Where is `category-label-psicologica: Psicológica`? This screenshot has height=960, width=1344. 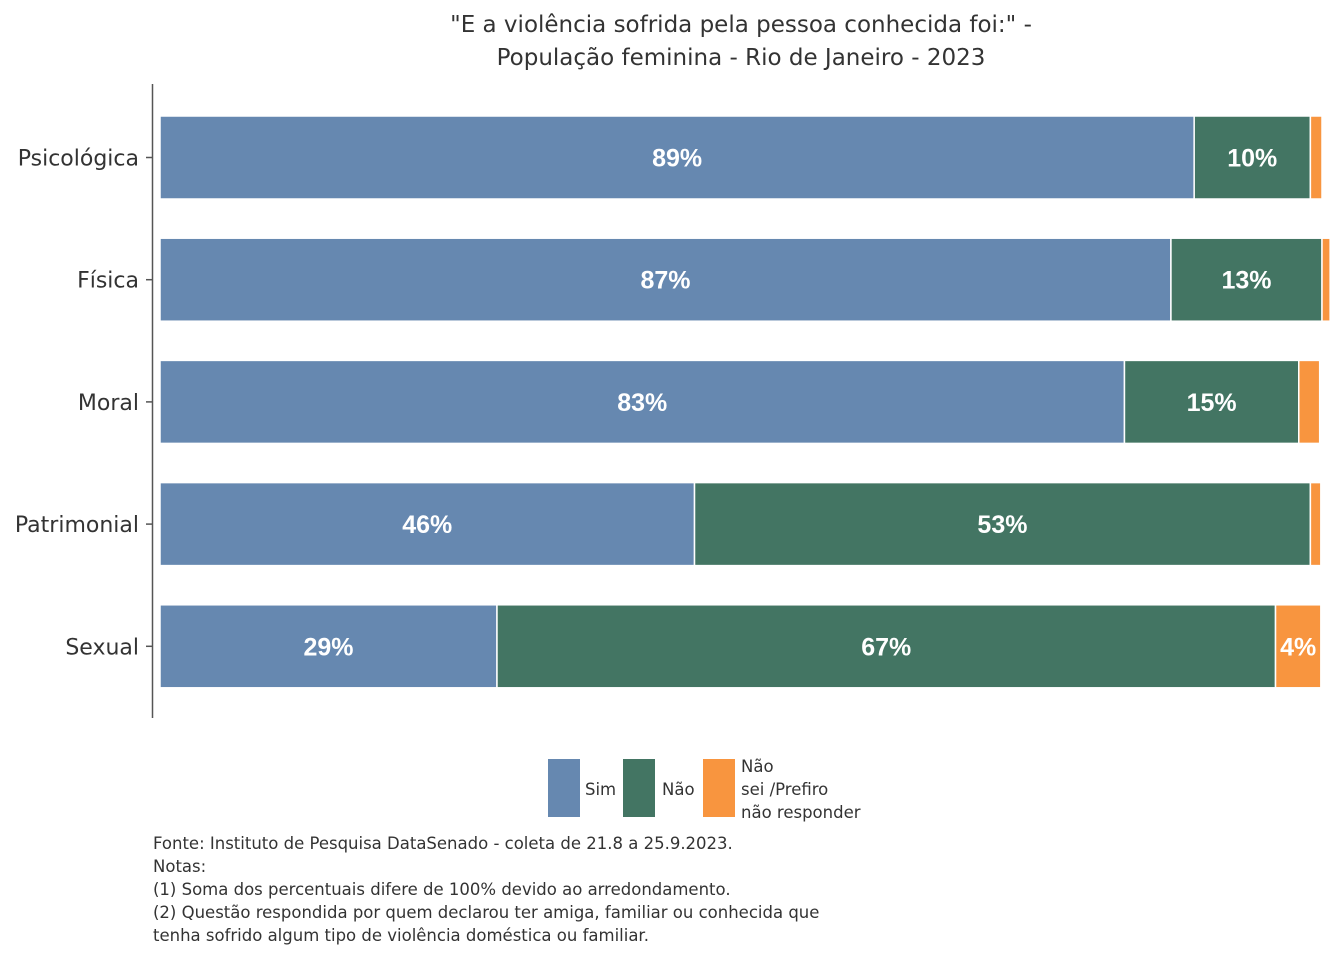
category-label-psicologica: Psicológica is located at coordinates (78, 159).